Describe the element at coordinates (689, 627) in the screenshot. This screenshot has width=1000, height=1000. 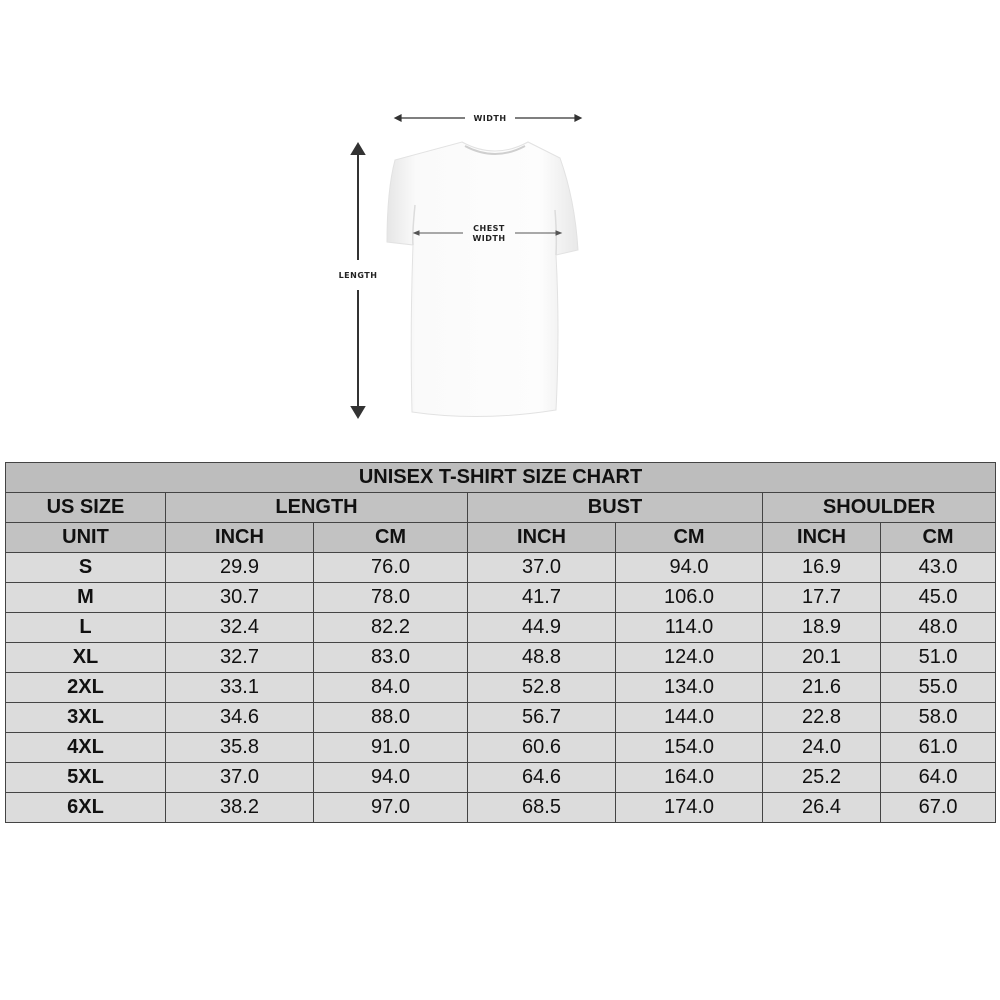
I see `value-cell: 114.0` at that location.